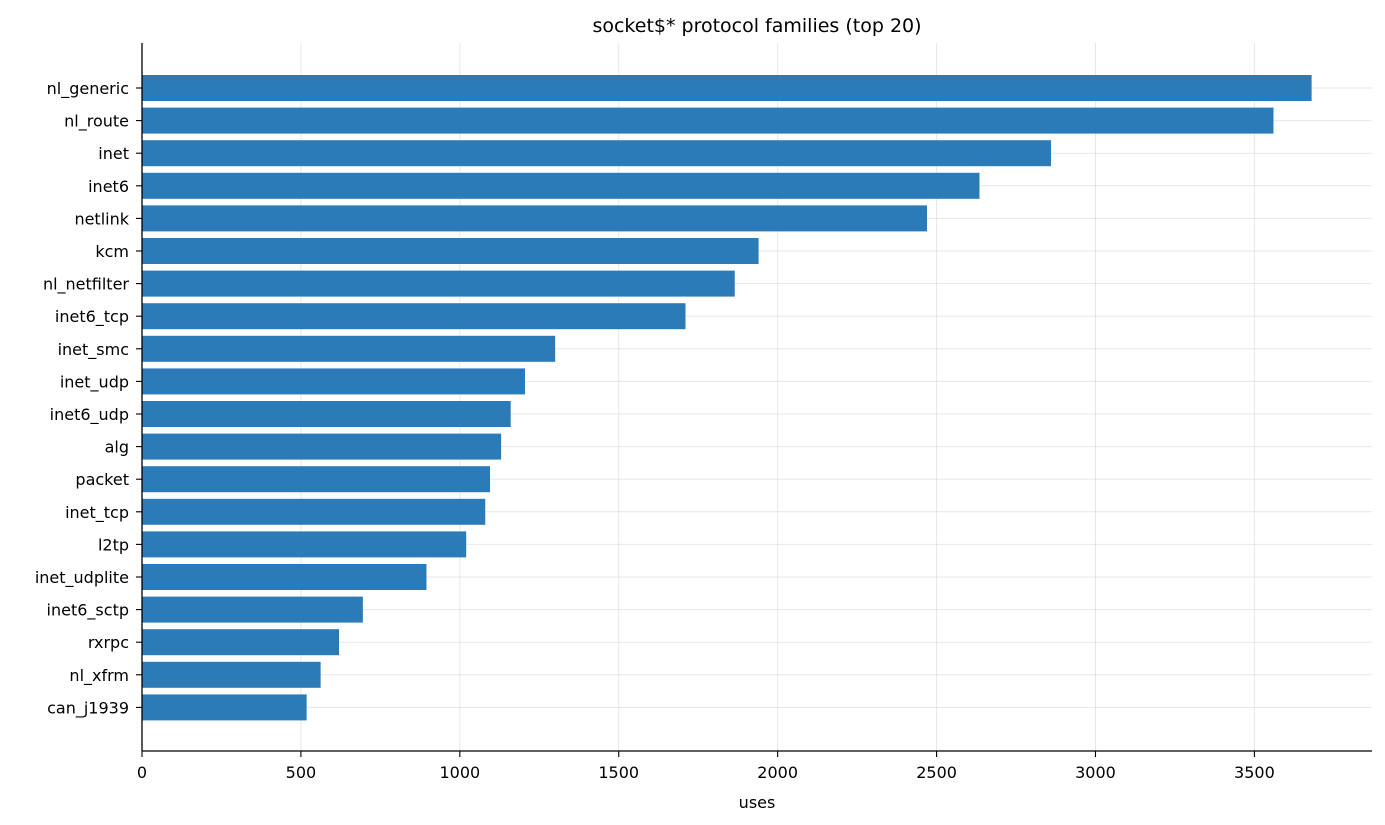 Image resolution: width=1385 pixels, height=825 pixels. Describe the element at coordinates (88, 611) in the screenshot. I see `y-tick-label: inet6_sctp` at that location.